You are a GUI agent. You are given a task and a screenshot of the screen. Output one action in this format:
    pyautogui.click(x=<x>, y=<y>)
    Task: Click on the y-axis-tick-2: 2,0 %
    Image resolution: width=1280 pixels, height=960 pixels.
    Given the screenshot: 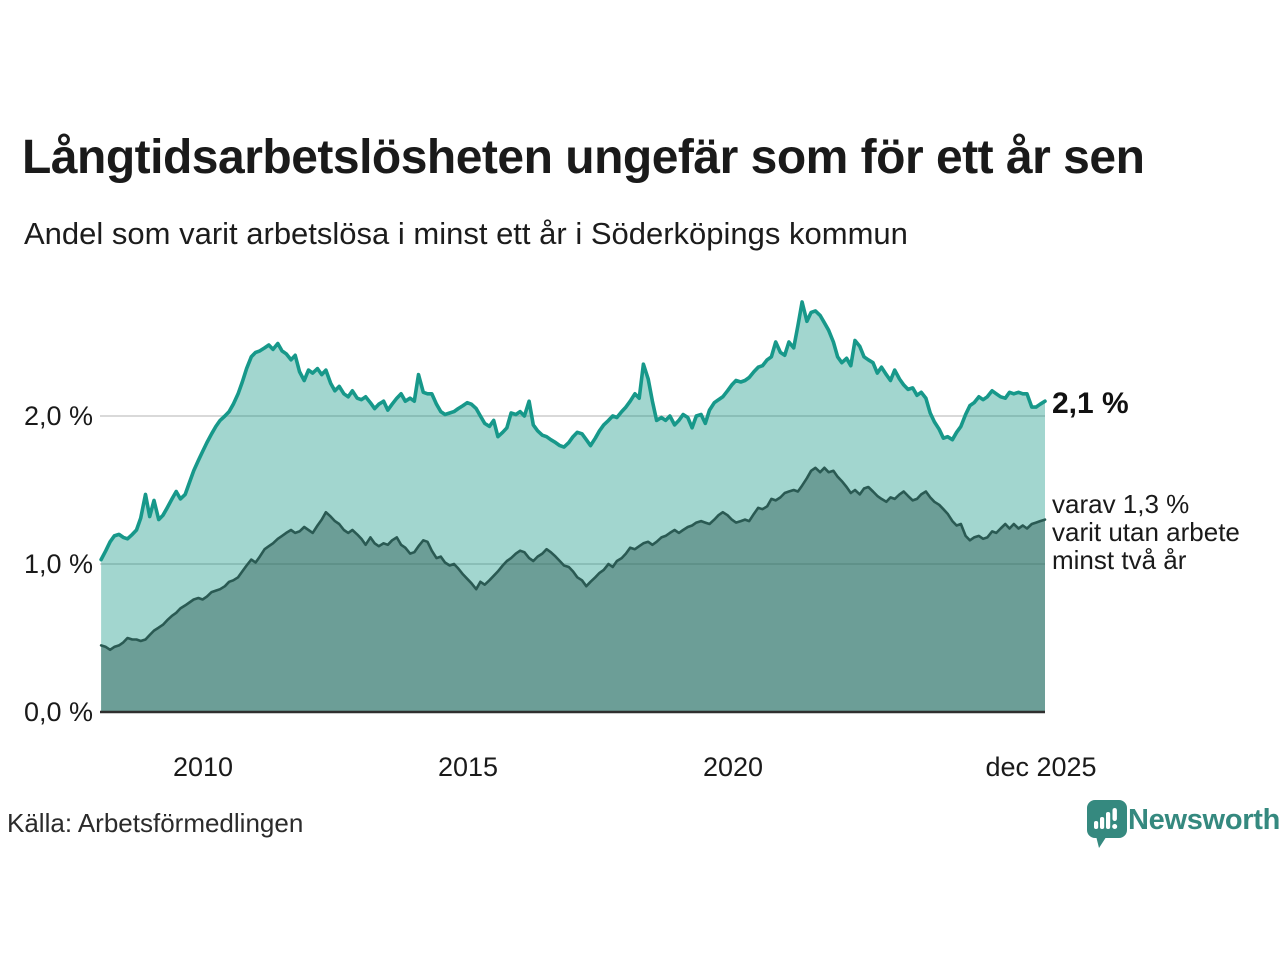 What is the action you would take?
    pyautogui.click(x=58, y=416)
    